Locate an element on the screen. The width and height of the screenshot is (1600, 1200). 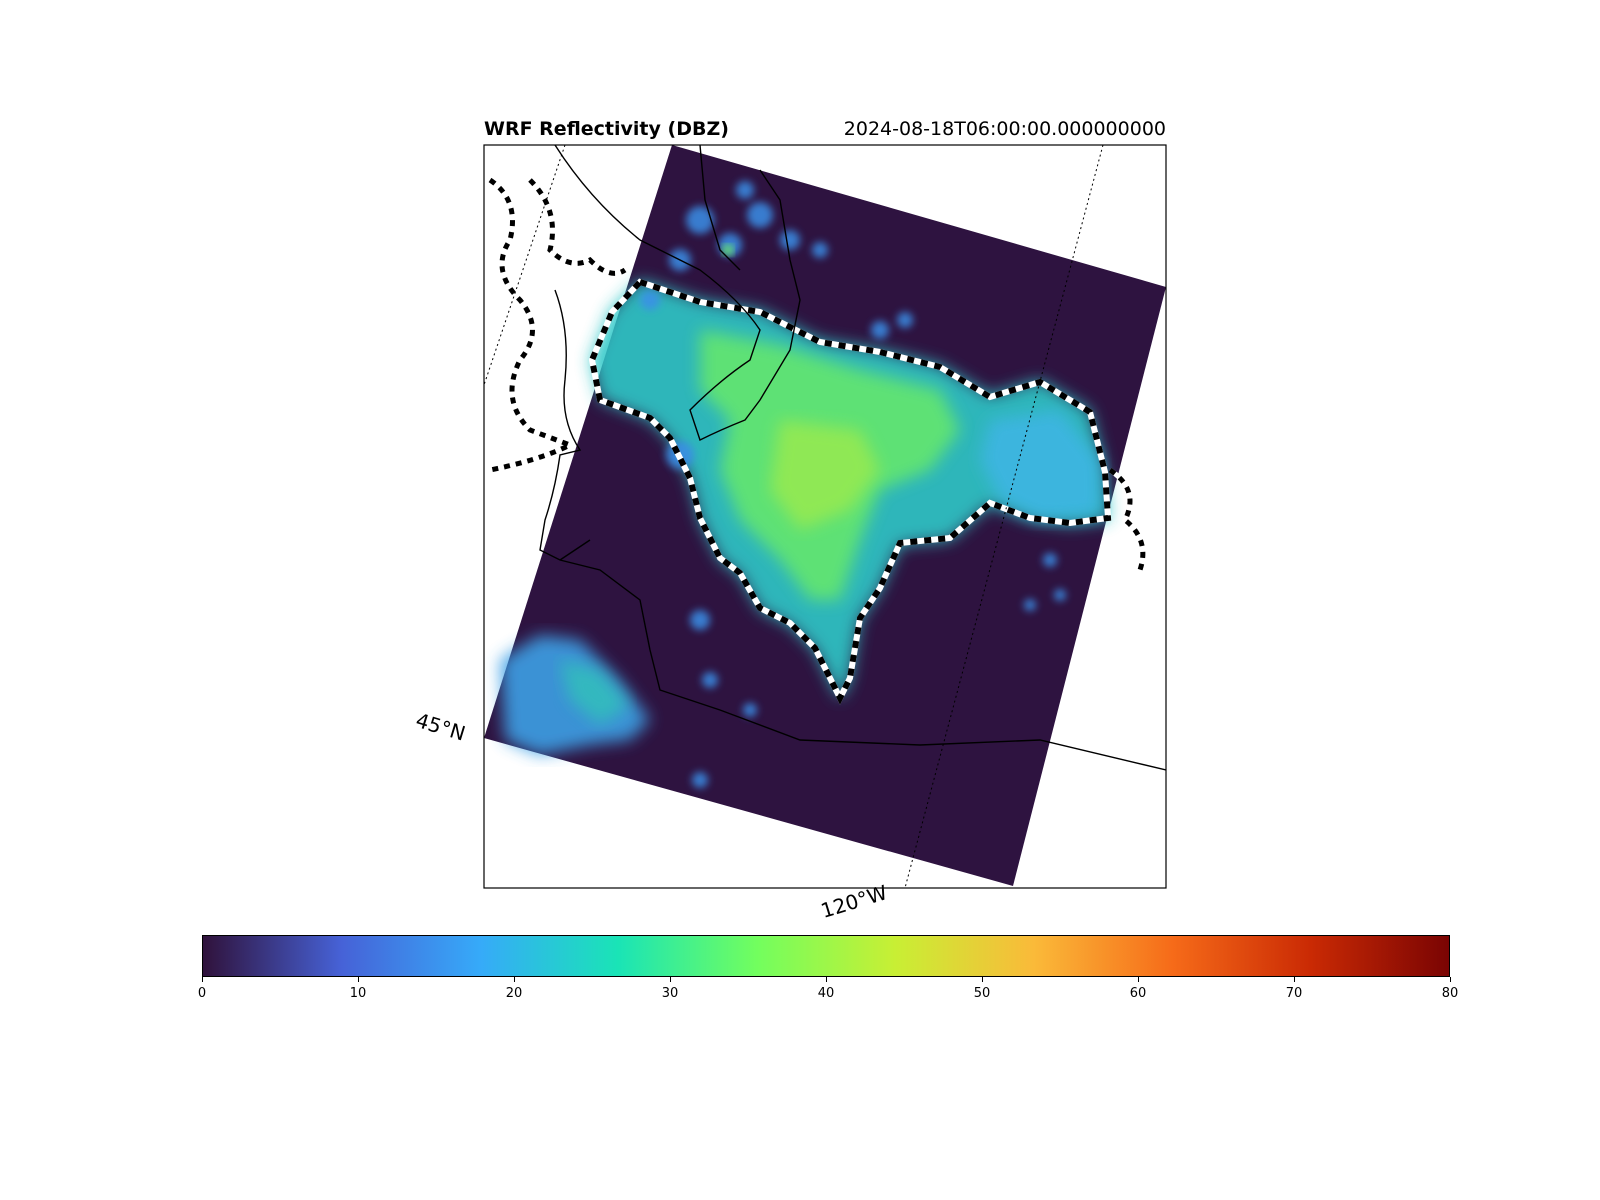
colorbar is located at coordinates (826, 956).